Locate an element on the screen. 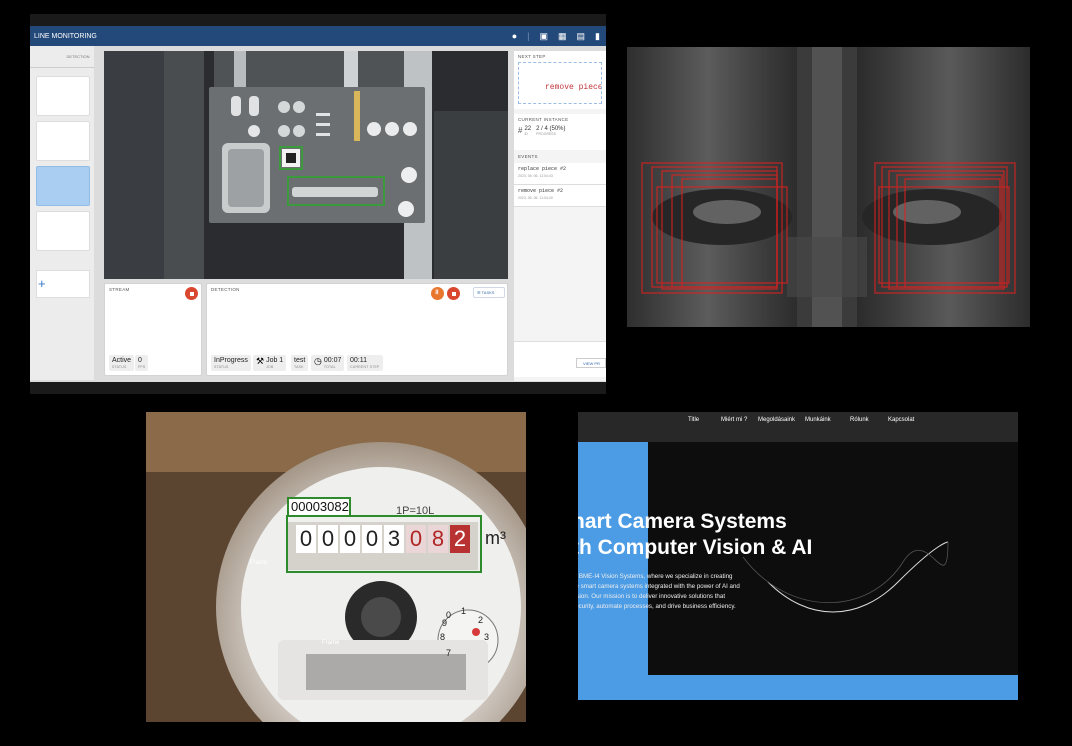 This screenshot has width=1072, height=746. calendar-icon: ▤ is located at coordinates (581, 36).